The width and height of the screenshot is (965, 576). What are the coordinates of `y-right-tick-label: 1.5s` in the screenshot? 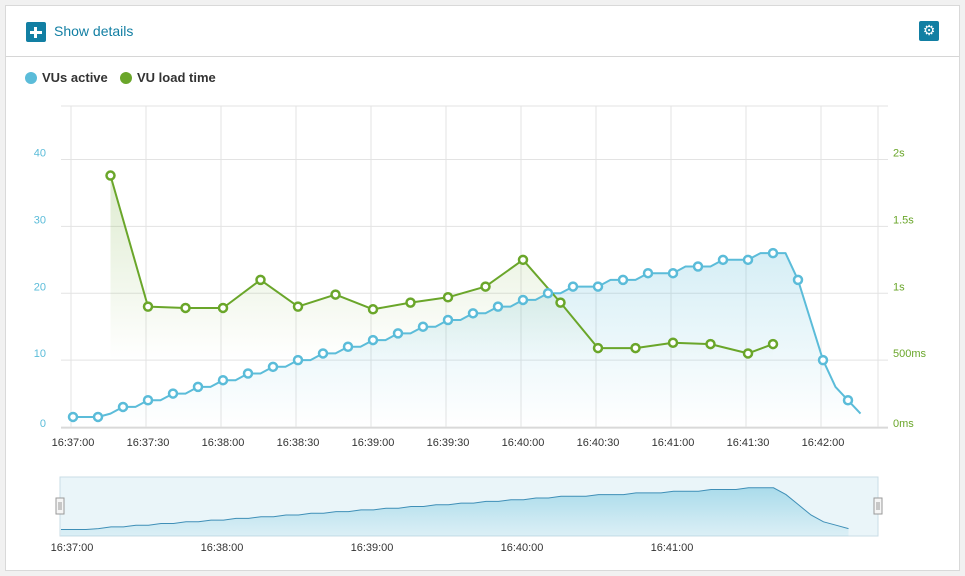 It's located at (903, 220).